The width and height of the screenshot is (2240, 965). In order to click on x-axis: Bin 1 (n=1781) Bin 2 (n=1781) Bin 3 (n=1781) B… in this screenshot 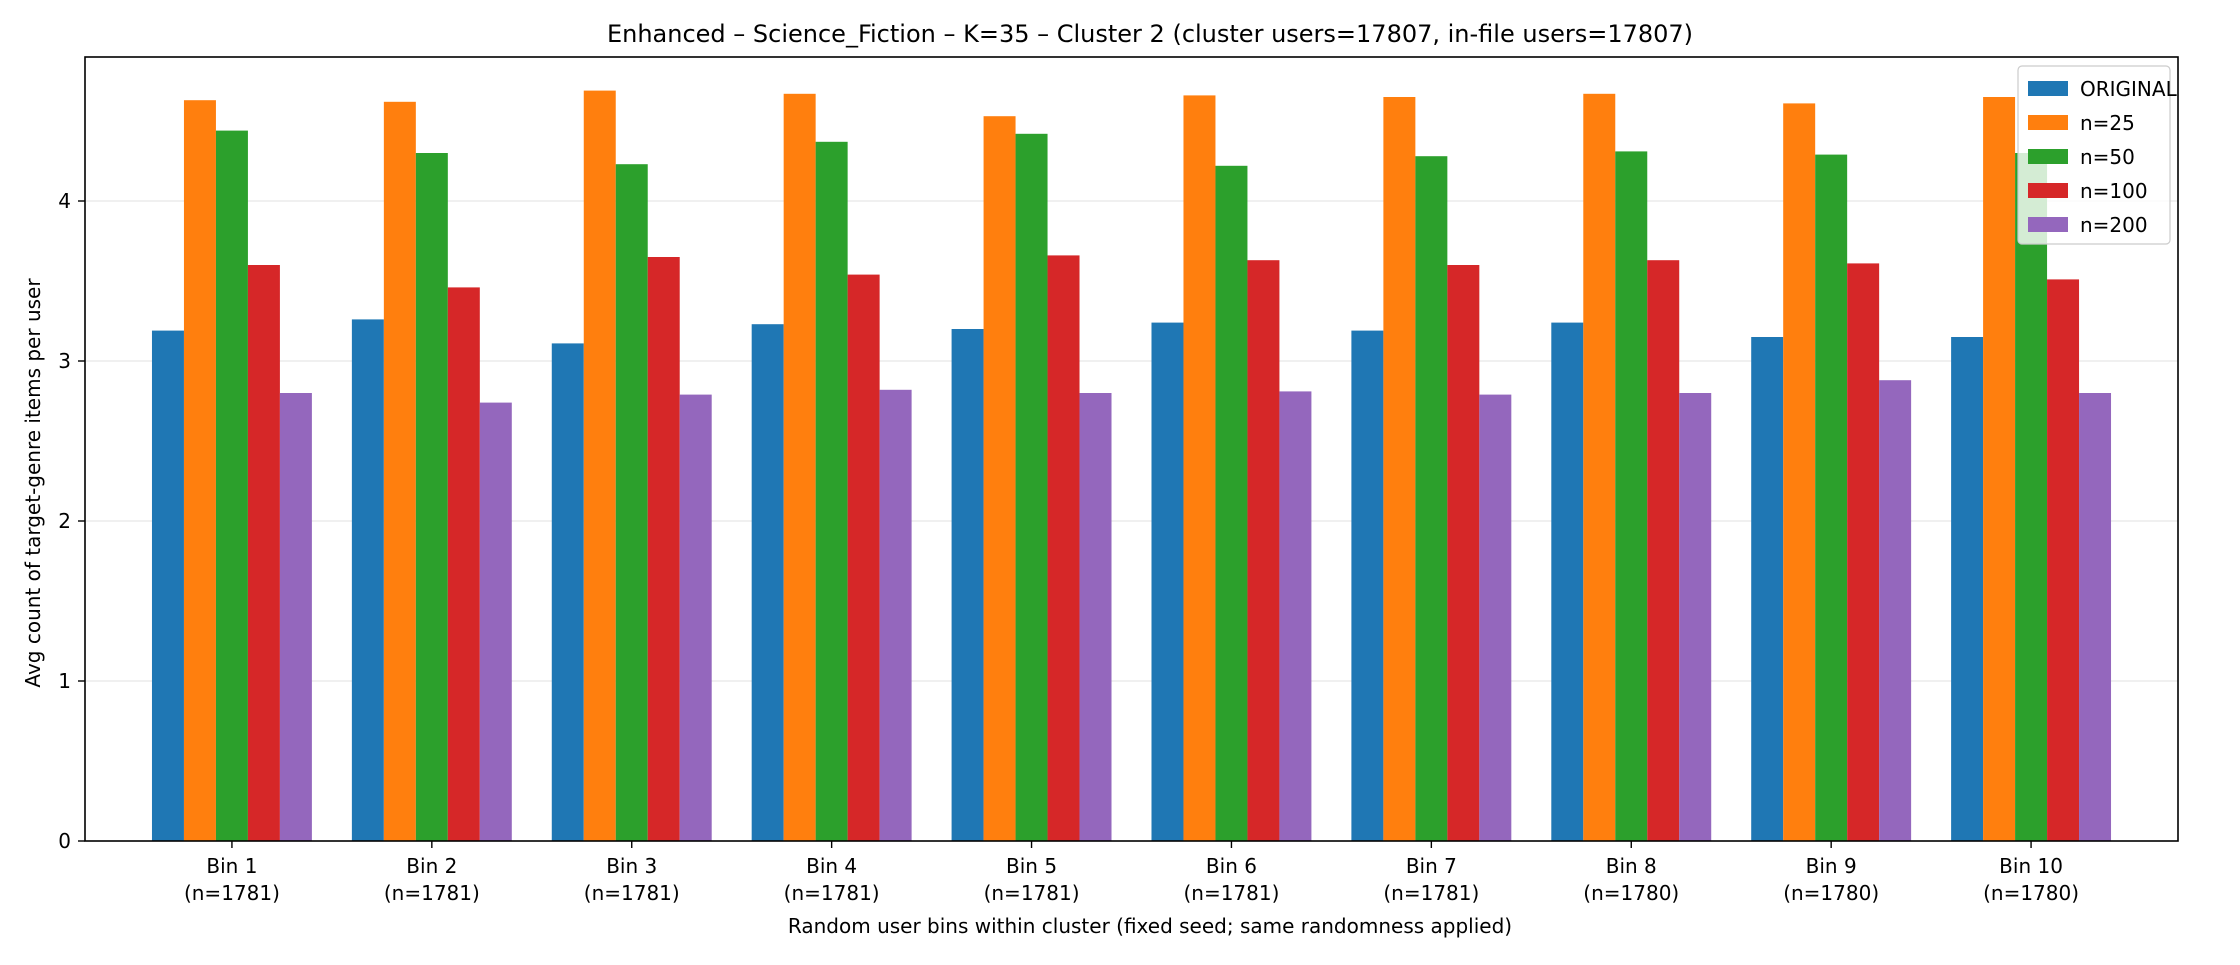, I will do `click(1131, 873)`.